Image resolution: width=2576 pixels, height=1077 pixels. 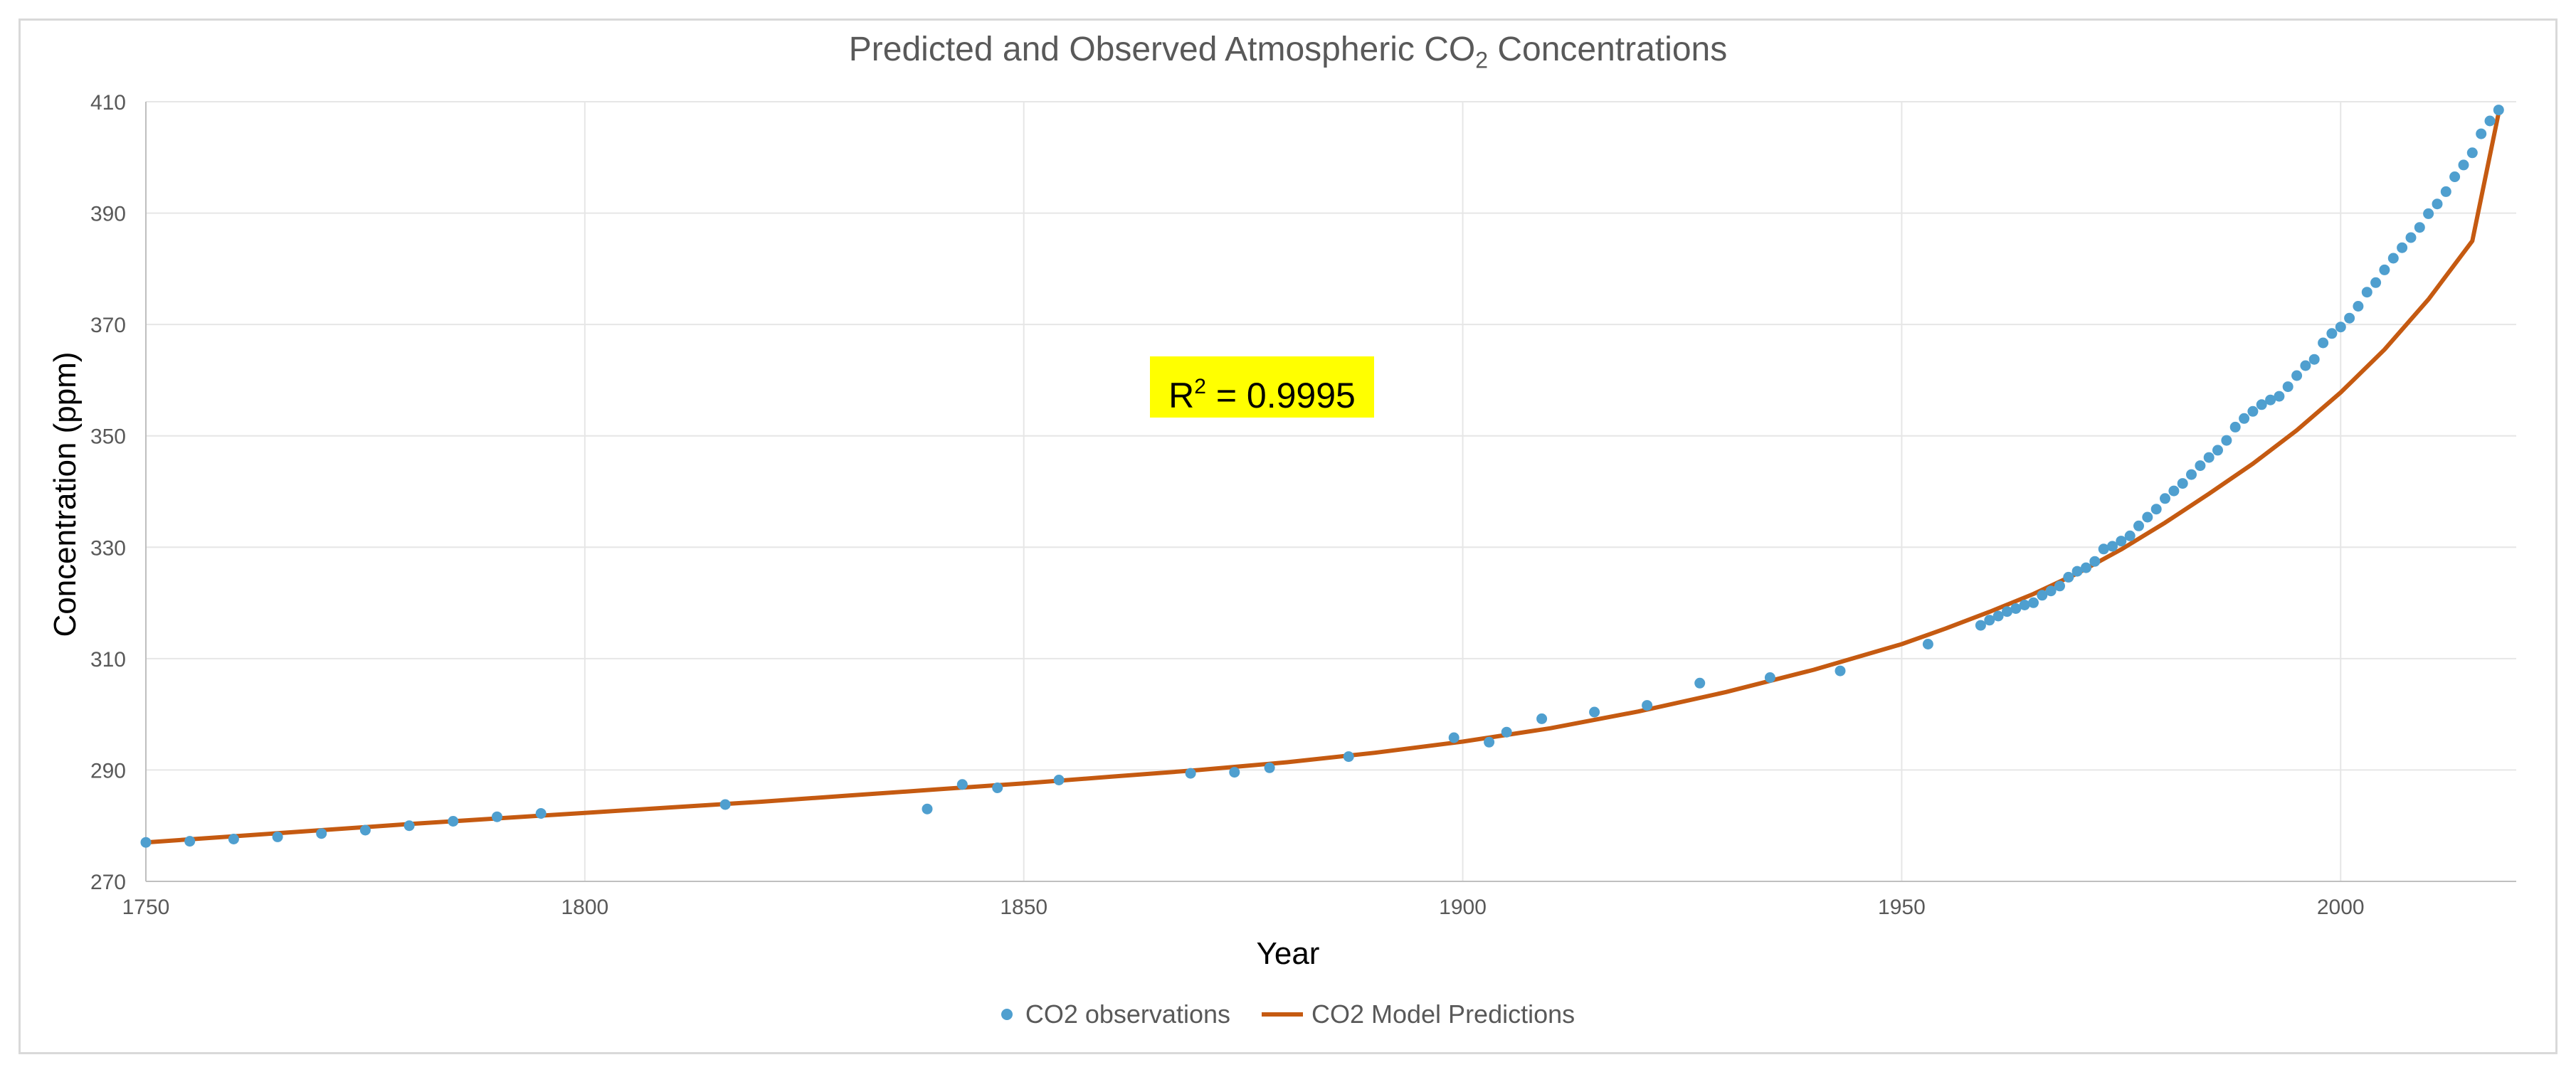 I want to click on legend-label-observations: CO2 observations, so click(x=1128, y=1014).